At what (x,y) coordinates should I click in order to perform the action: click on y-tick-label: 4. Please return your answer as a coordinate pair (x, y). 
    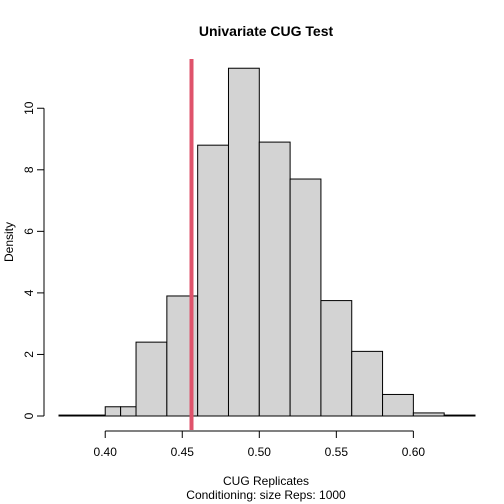
    Looking at the image, I should click on (29, 292).